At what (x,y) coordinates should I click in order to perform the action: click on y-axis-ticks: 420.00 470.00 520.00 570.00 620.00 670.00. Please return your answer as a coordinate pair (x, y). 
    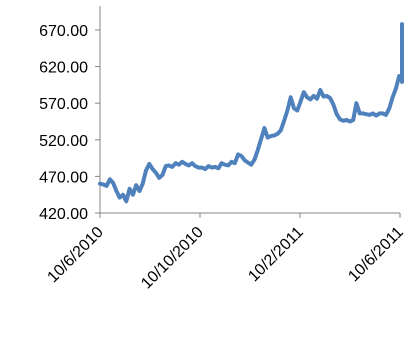
    Looking at the image, I should click on (69, 123).